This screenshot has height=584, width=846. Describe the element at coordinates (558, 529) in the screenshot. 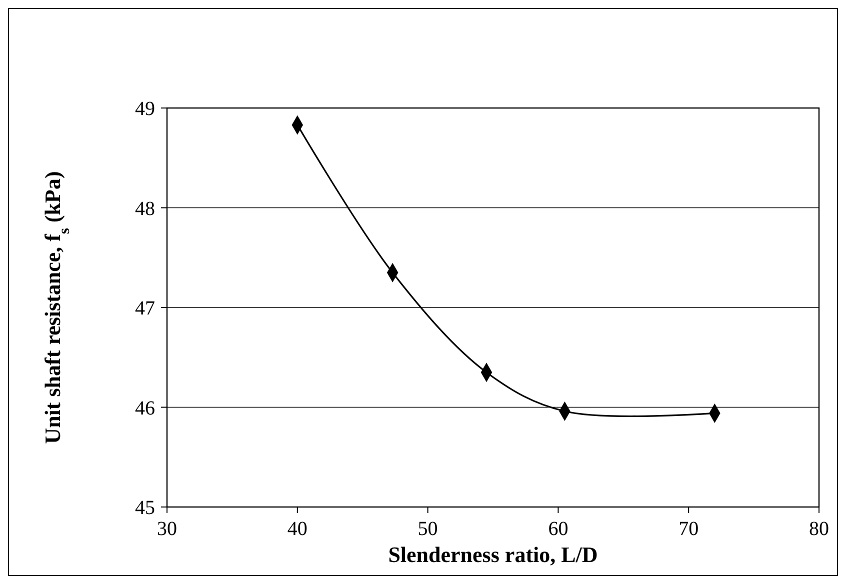

I see `x-tick-label: 60` at that location.